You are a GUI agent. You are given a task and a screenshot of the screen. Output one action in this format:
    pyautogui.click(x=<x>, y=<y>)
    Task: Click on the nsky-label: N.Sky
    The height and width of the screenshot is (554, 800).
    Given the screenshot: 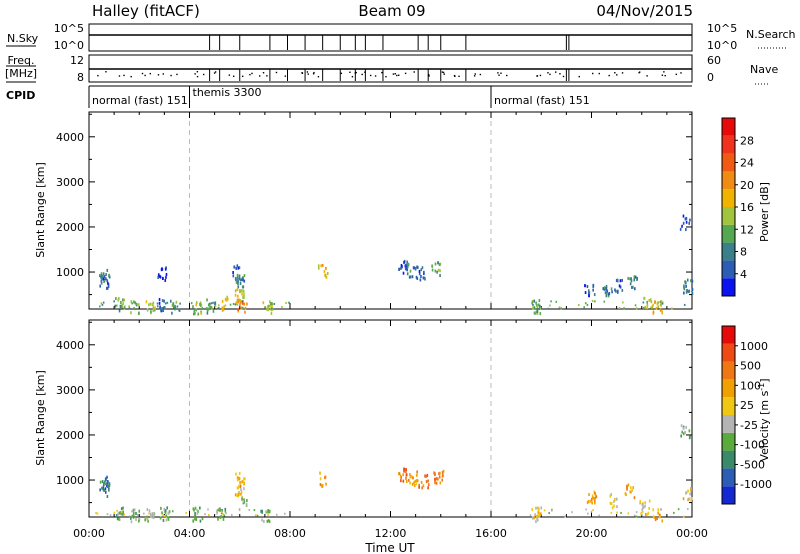 What is the action you would take?
    pyautogui.click(x=23, y=38)
    